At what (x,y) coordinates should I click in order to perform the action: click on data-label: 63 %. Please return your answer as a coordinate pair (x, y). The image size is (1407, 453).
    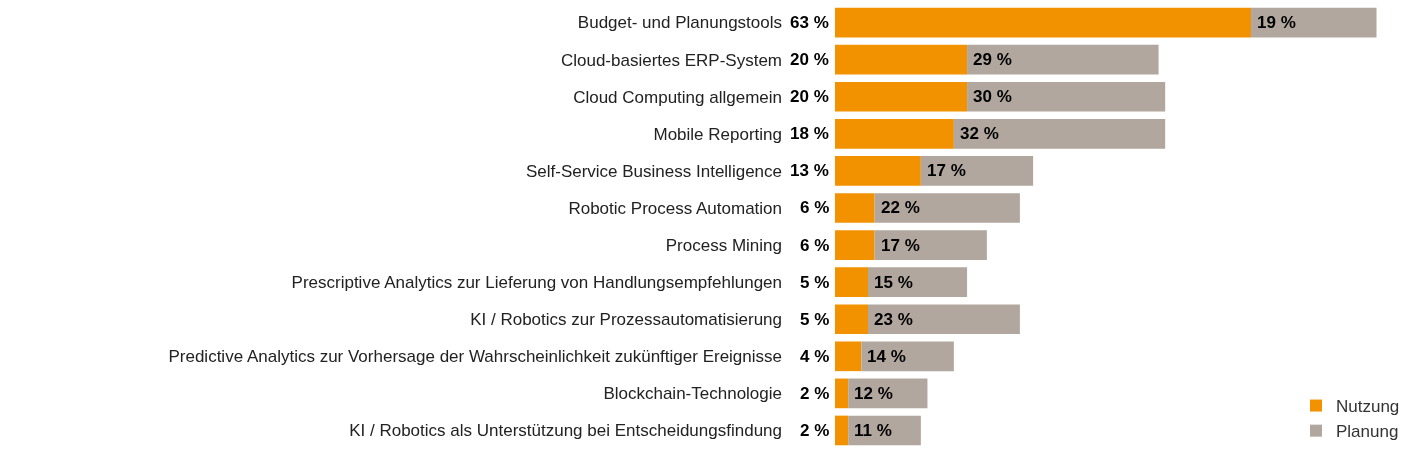
    Looking at the image, I should click on (809, 22).